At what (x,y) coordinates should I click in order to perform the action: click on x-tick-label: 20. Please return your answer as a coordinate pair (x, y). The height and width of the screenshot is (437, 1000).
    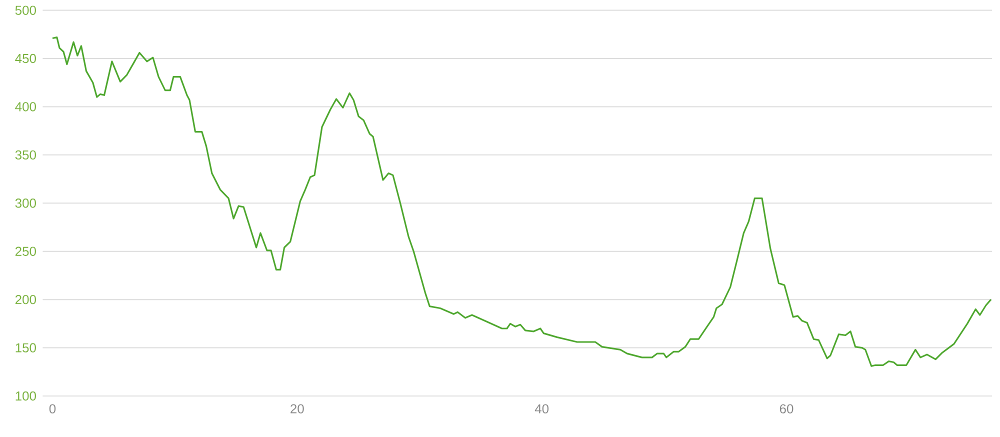
    Looking at the image, I should click on (297, 409).